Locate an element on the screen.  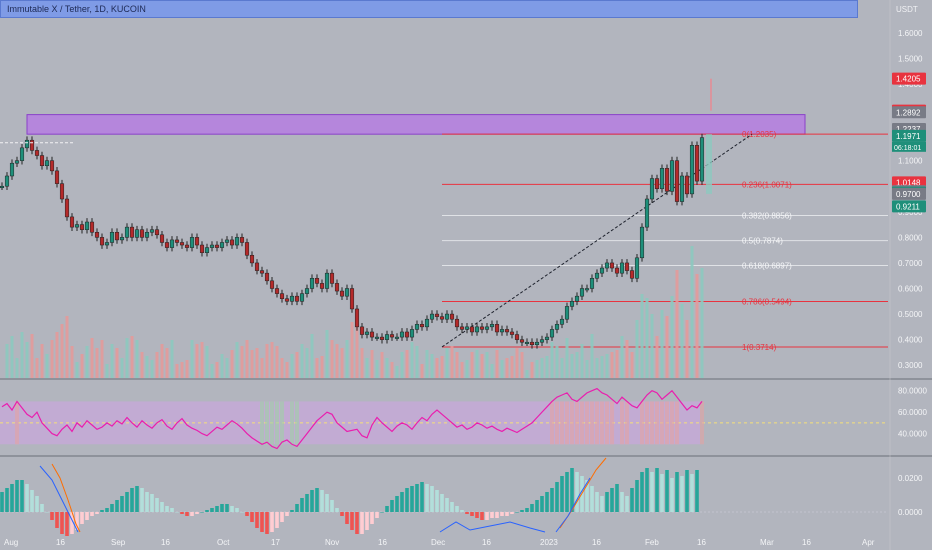
time-axis-label: Apr is located at coordinates (868, 542).